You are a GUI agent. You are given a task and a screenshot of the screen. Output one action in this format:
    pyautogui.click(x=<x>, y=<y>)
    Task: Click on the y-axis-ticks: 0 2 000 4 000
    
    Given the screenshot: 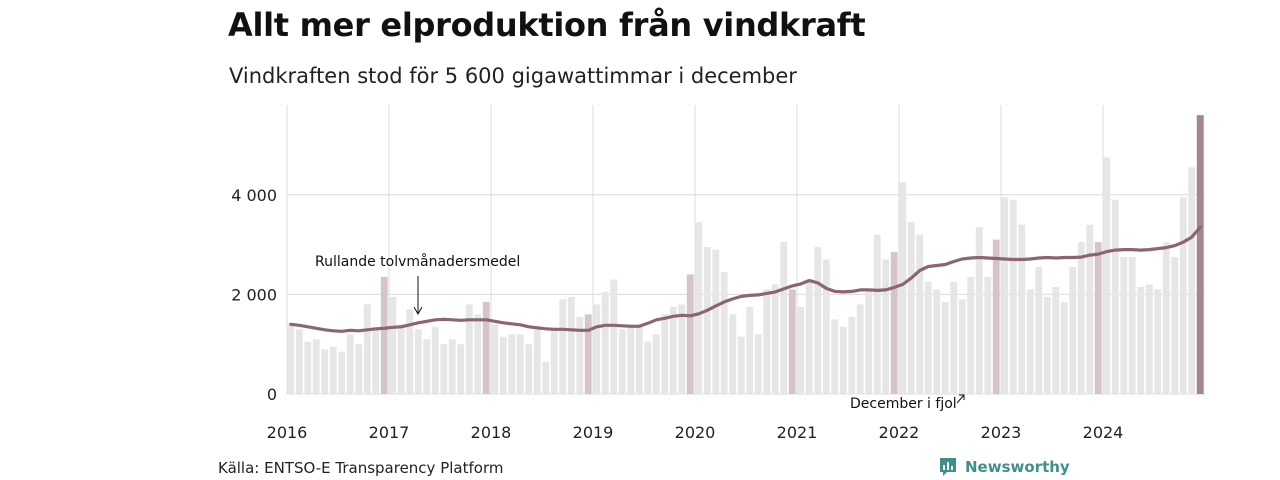 What is the action you would take?
    pyautogui.click(x=254, y=295)
    